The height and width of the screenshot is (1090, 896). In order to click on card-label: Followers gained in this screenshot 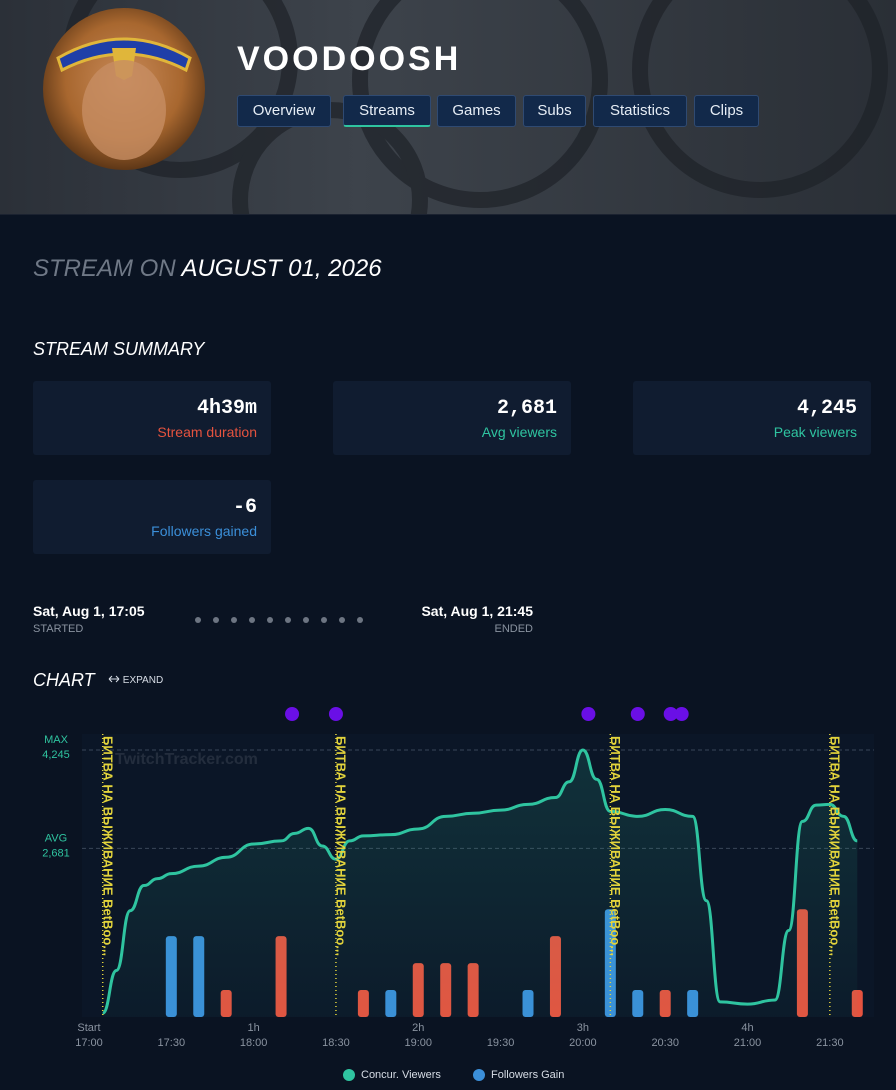, I will do `click(204, 531)`.